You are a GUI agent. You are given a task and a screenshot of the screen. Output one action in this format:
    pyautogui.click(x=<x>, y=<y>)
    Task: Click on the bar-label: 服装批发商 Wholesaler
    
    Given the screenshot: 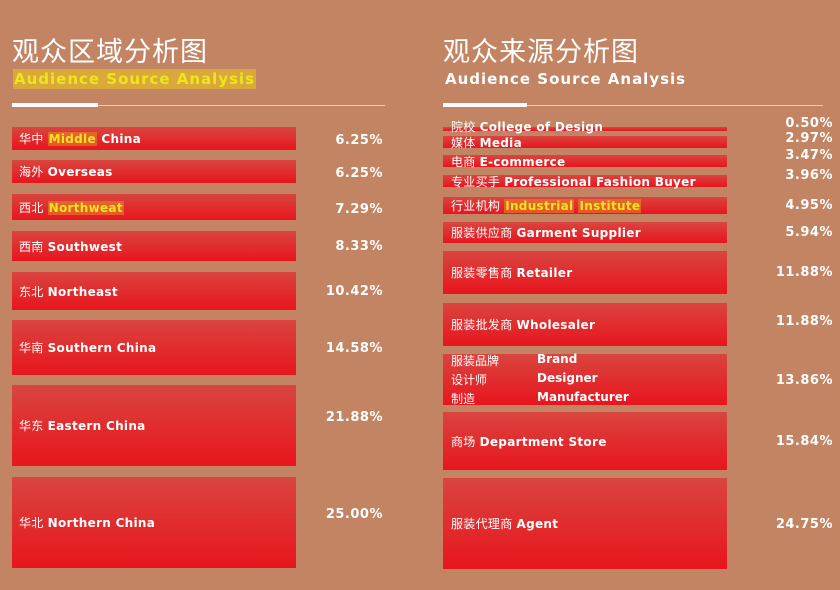 What is the action you would take?
    pyautogui.click(x=523, y=324)
    